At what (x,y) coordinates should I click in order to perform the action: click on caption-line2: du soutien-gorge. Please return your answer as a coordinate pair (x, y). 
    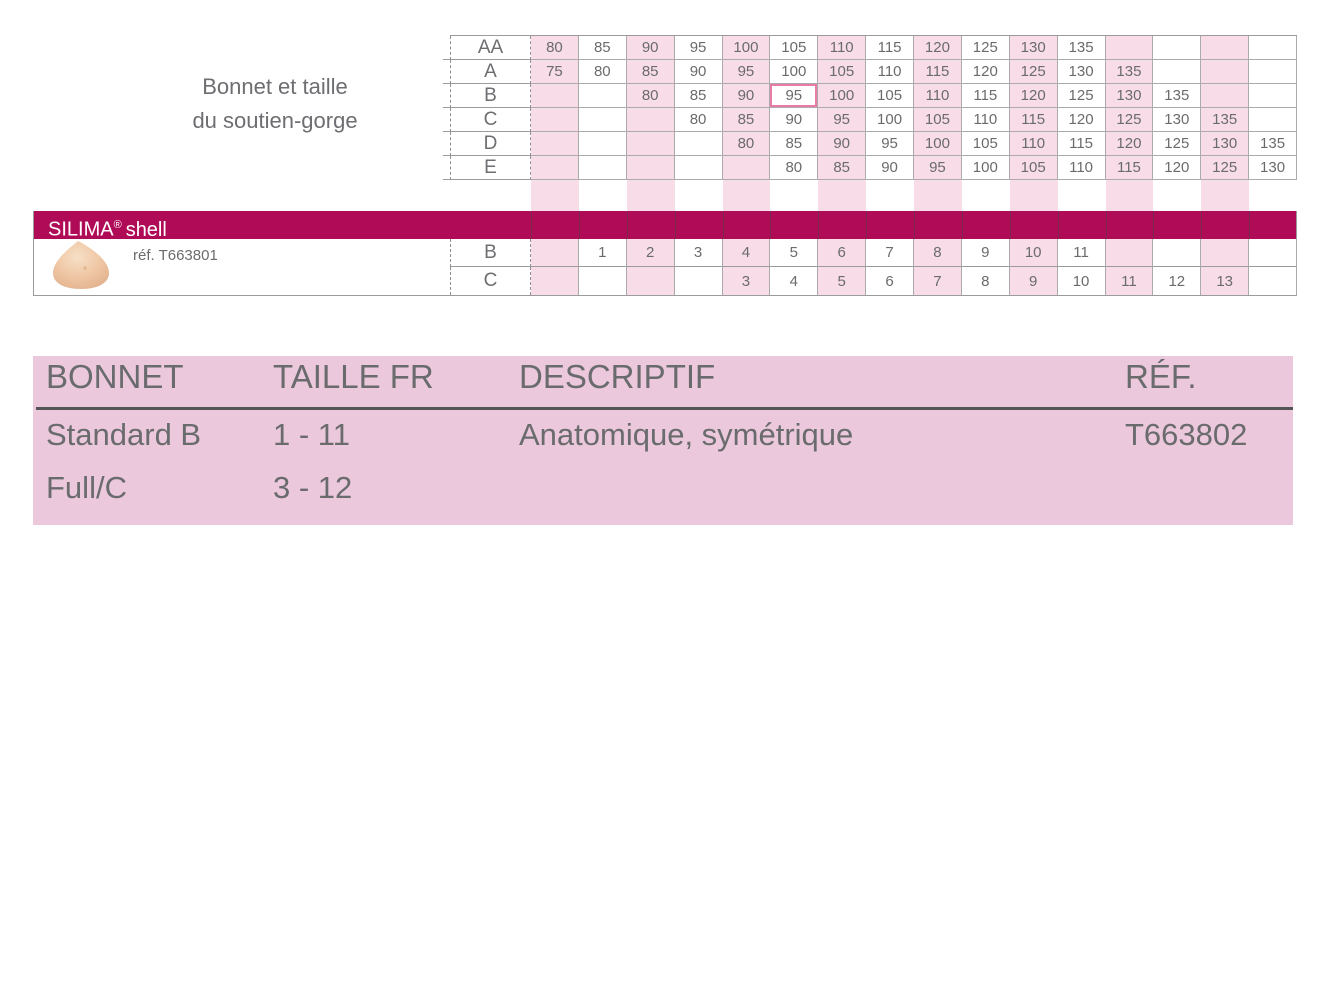
    Looking at the image, I should click on (275, 120).